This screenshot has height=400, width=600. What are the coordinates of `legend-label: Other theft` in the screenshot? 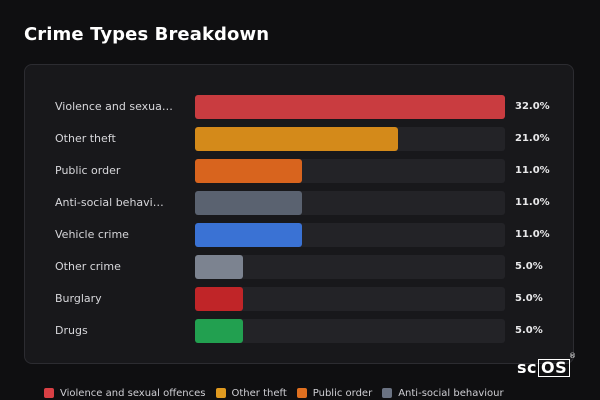 It's located at (259, 393).